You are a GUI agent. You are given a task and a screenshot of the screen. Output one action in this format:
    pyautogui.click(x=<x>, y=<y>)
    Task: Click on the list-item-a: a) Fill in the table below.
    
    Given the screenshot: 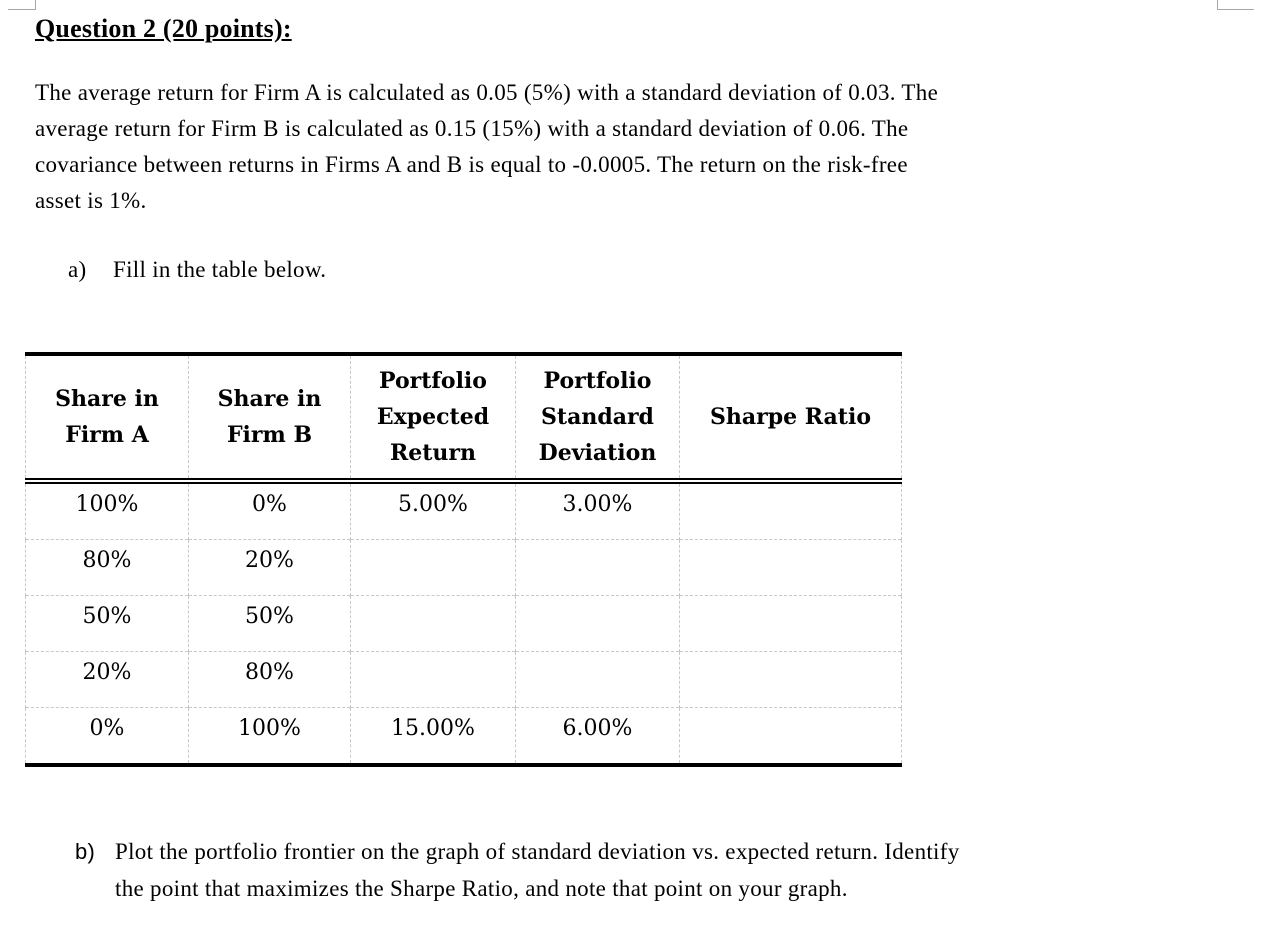 What is the action you would take?
    pyautogui.click(x=601, y=270)
    